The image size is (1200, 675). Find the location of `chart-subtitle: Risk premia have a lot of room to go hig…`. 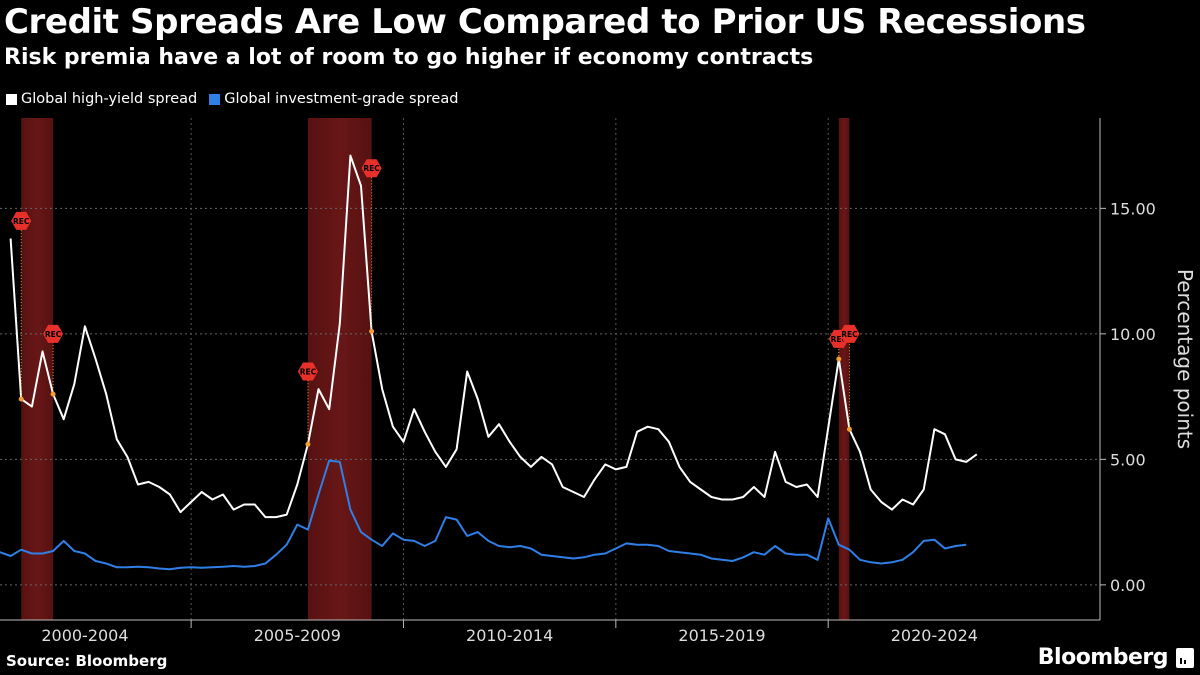

chart-subtitle: Risk premia have a lot of room to go hig… is located at coordinates (409, 57).